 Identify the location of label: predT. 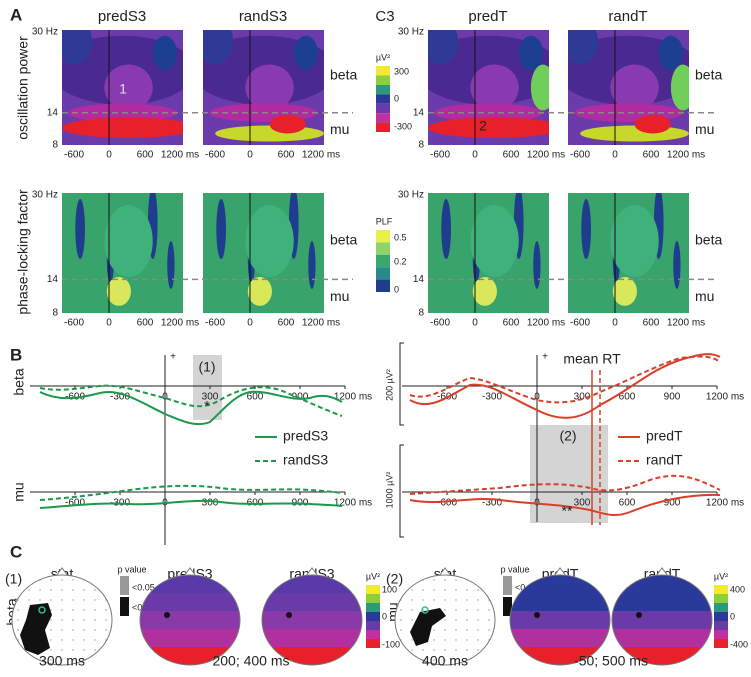
(487, 16).